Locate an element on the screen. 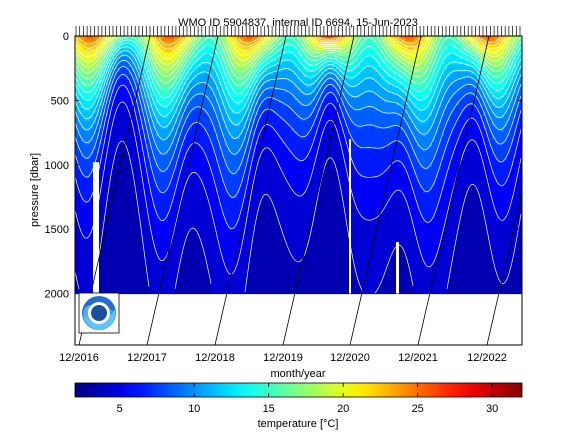 This screenshot has height=432, width=576. isotherm-line is located at coordinates (298, 75).